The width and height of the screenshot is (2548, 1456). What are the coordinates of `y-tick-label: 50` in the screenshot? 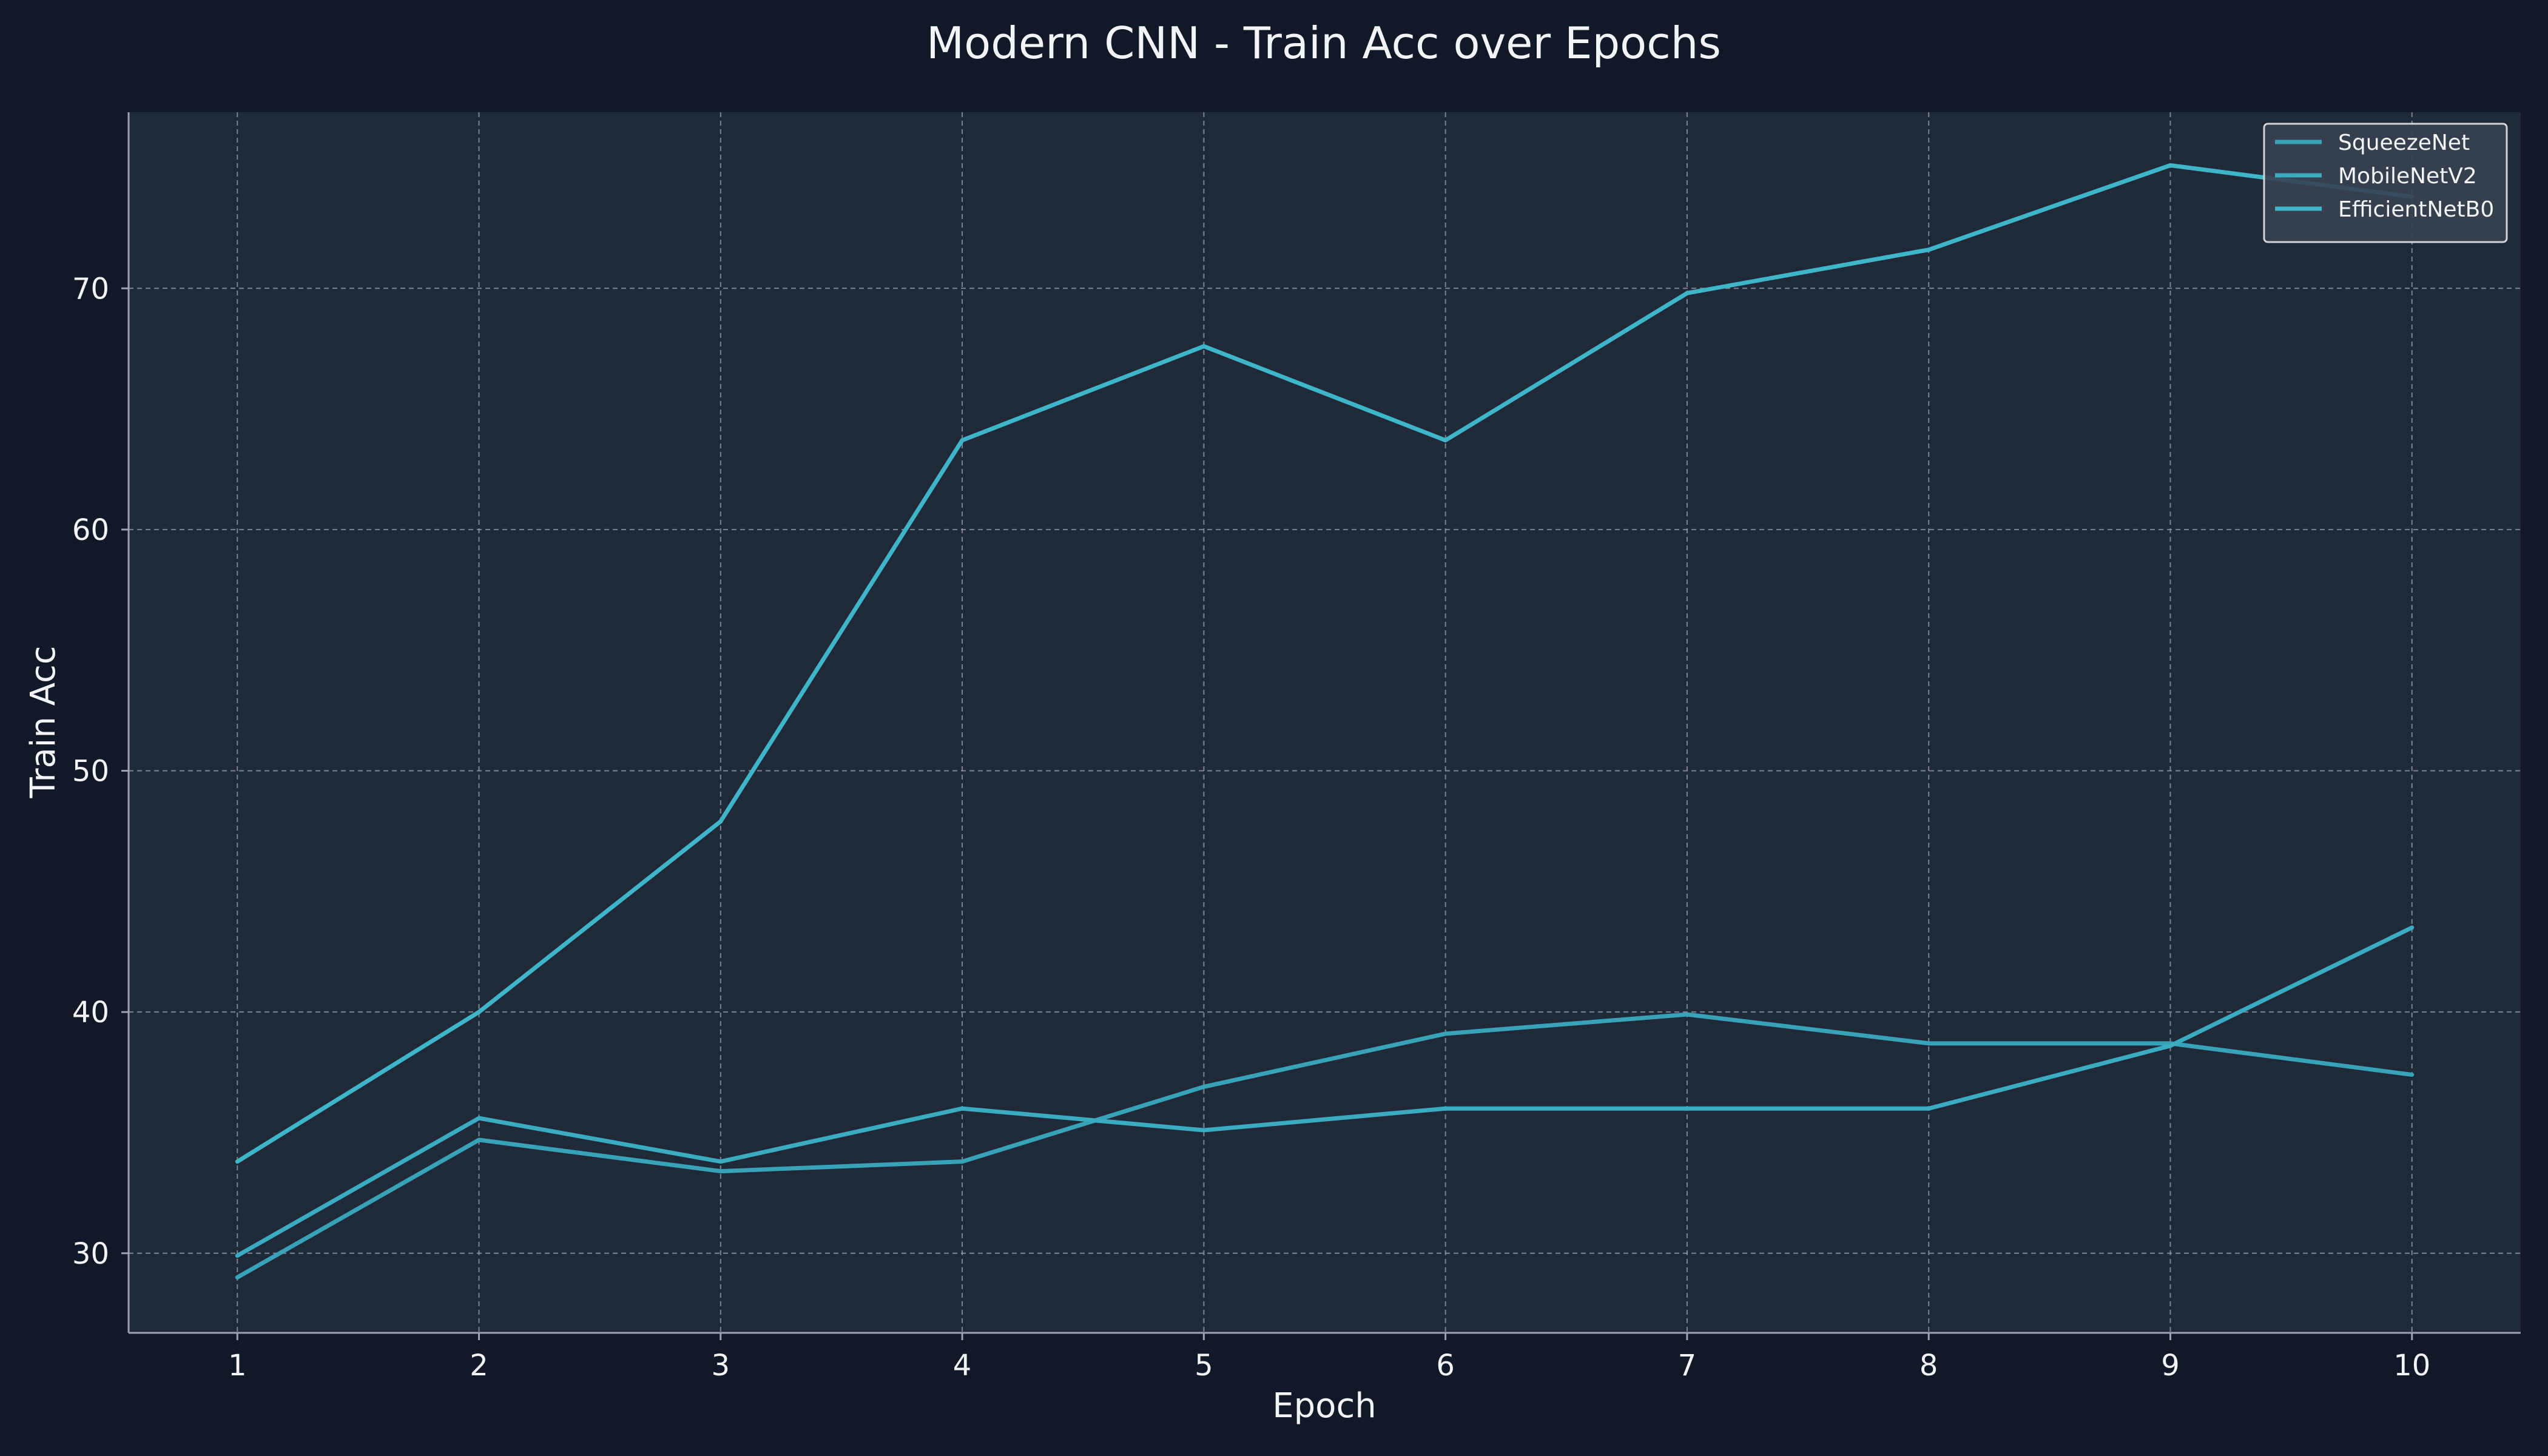 It's located at (90, 772).